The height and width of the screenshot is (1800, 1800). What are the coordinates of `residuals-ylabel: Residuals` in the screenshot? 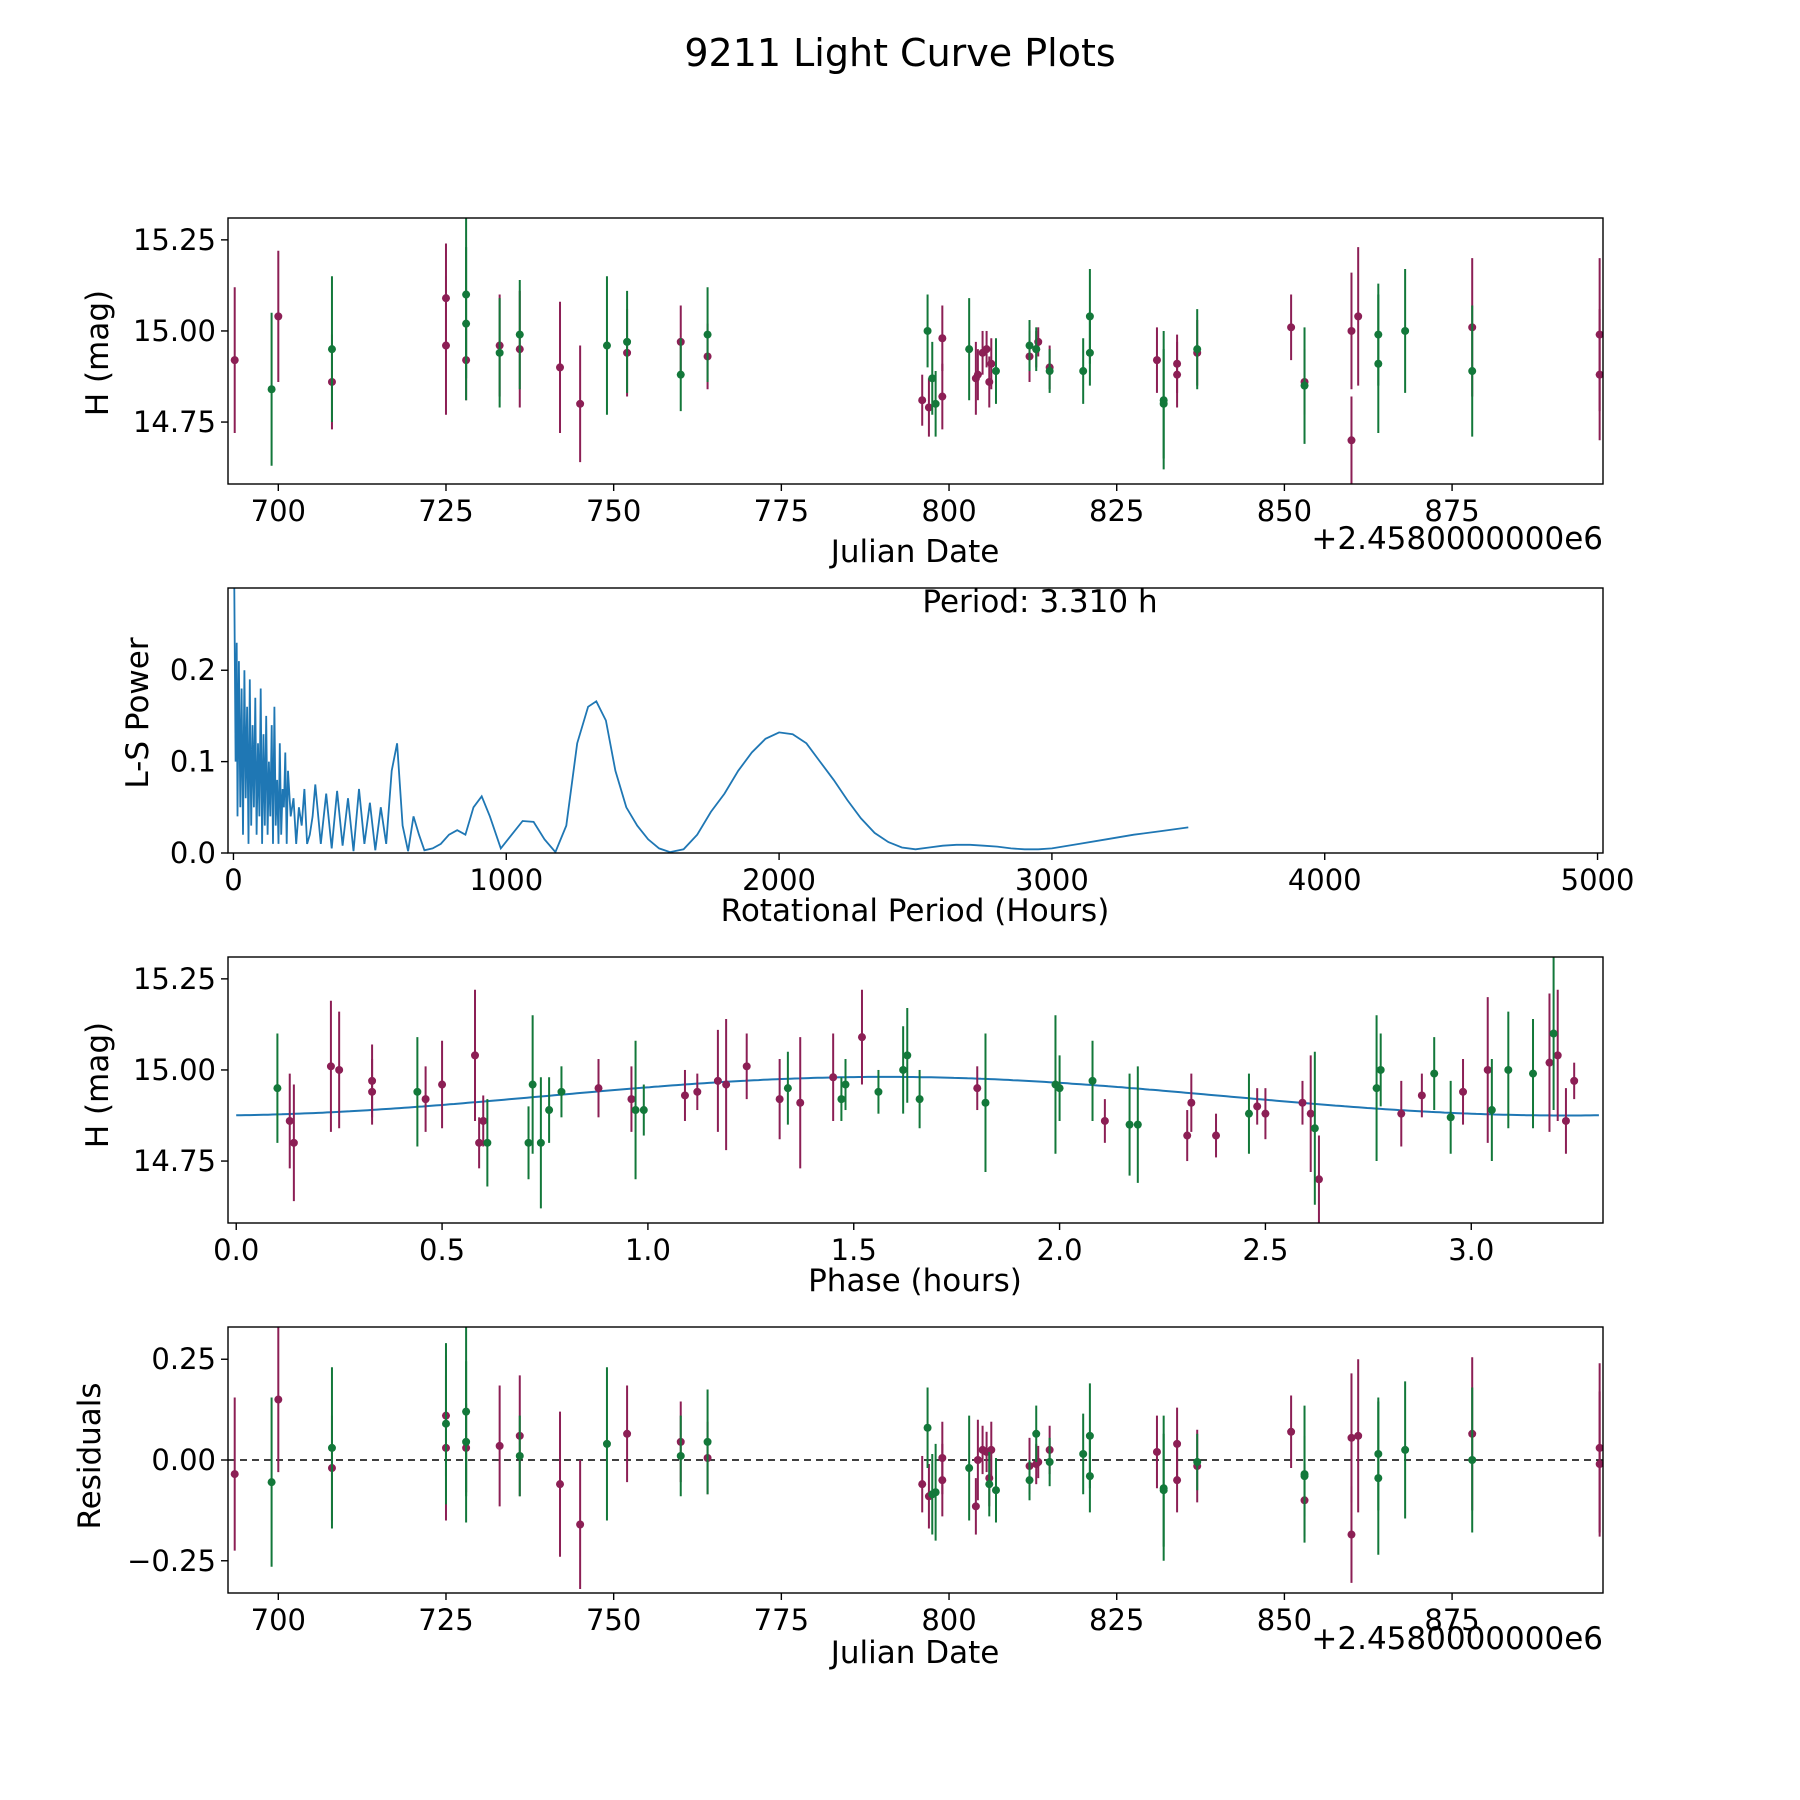 It's located at (90, 1455).